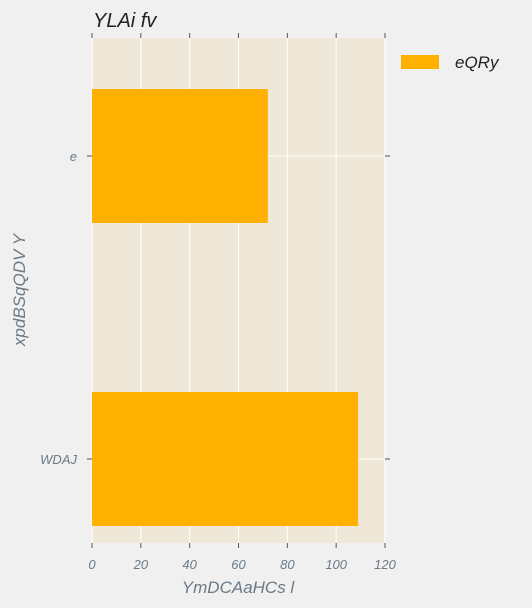 The height and width of the screenshot is (608, 532). I want to click on x-axis-label: YmDCAaHCs l, so click(239, 587).